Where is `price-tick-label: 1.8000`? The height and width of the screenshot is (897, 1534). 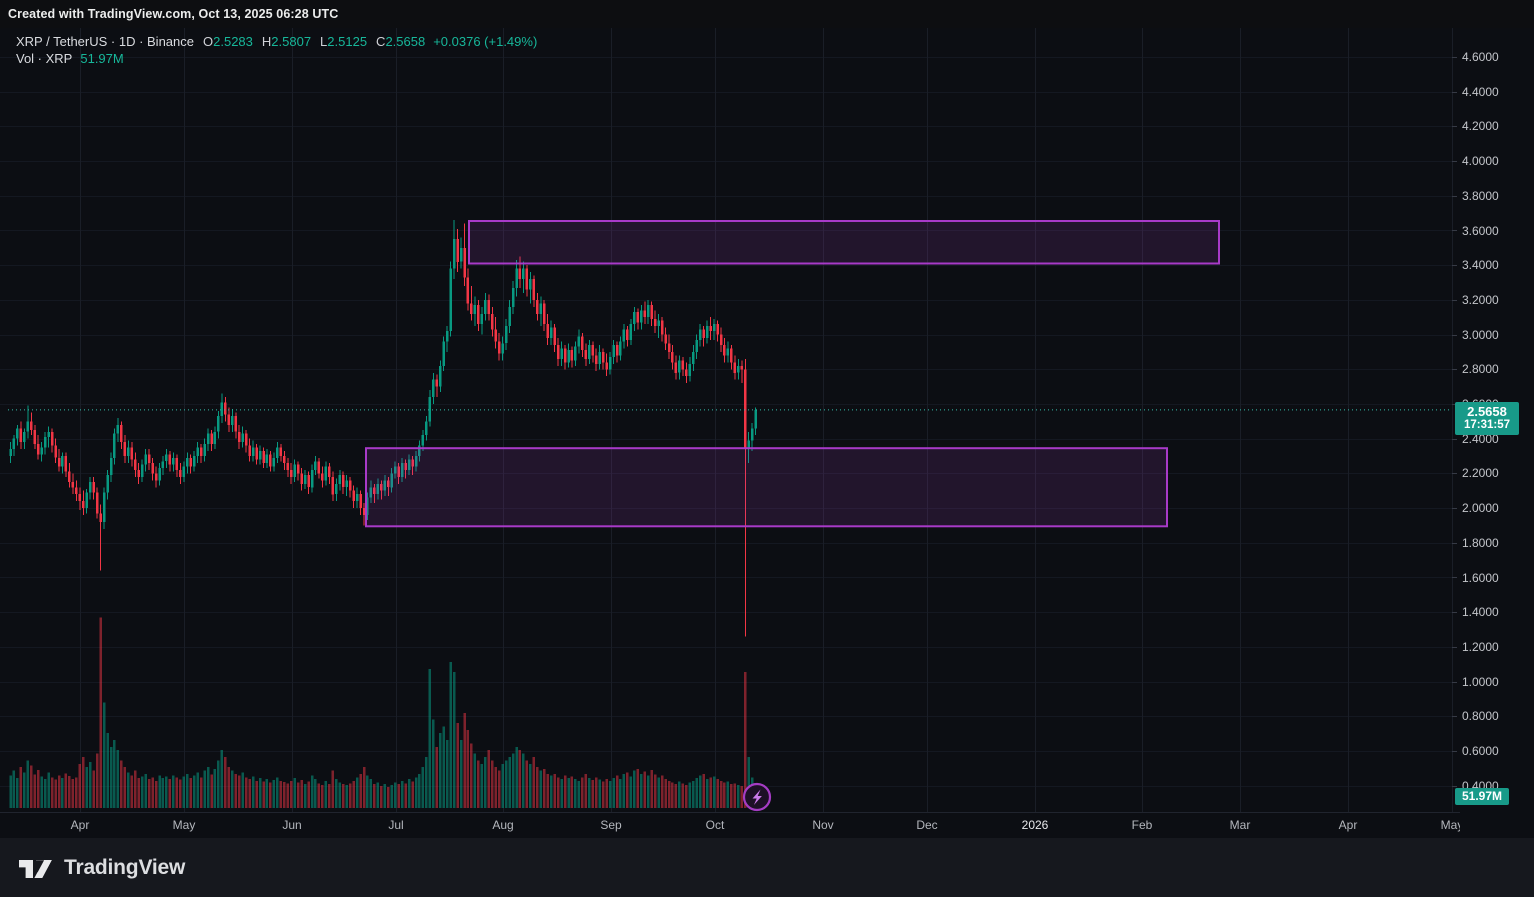 price-tick-label: 1.8000 is located at coordinates (1480, 542).